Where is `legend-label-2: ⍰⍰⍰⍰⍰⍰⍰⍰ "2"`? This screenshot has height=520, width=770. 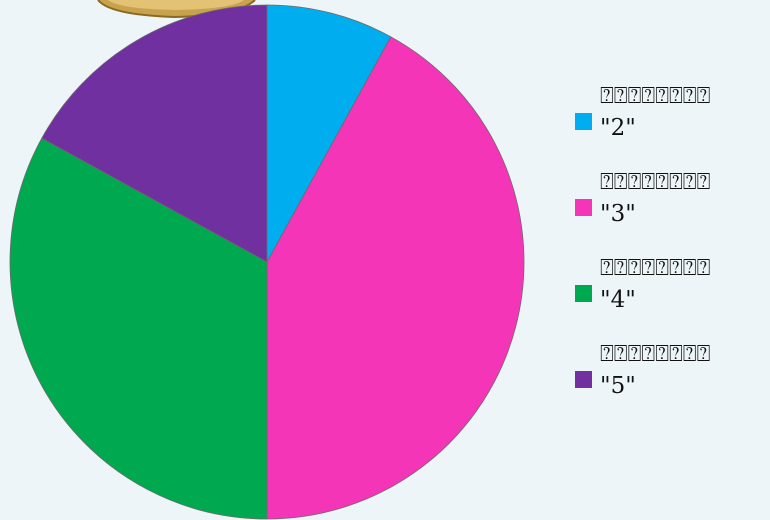
legend-label-2: ⍰⍰⍰⍰⍰⍰⍰⍰ "2" is located at coordinates (655, 112).